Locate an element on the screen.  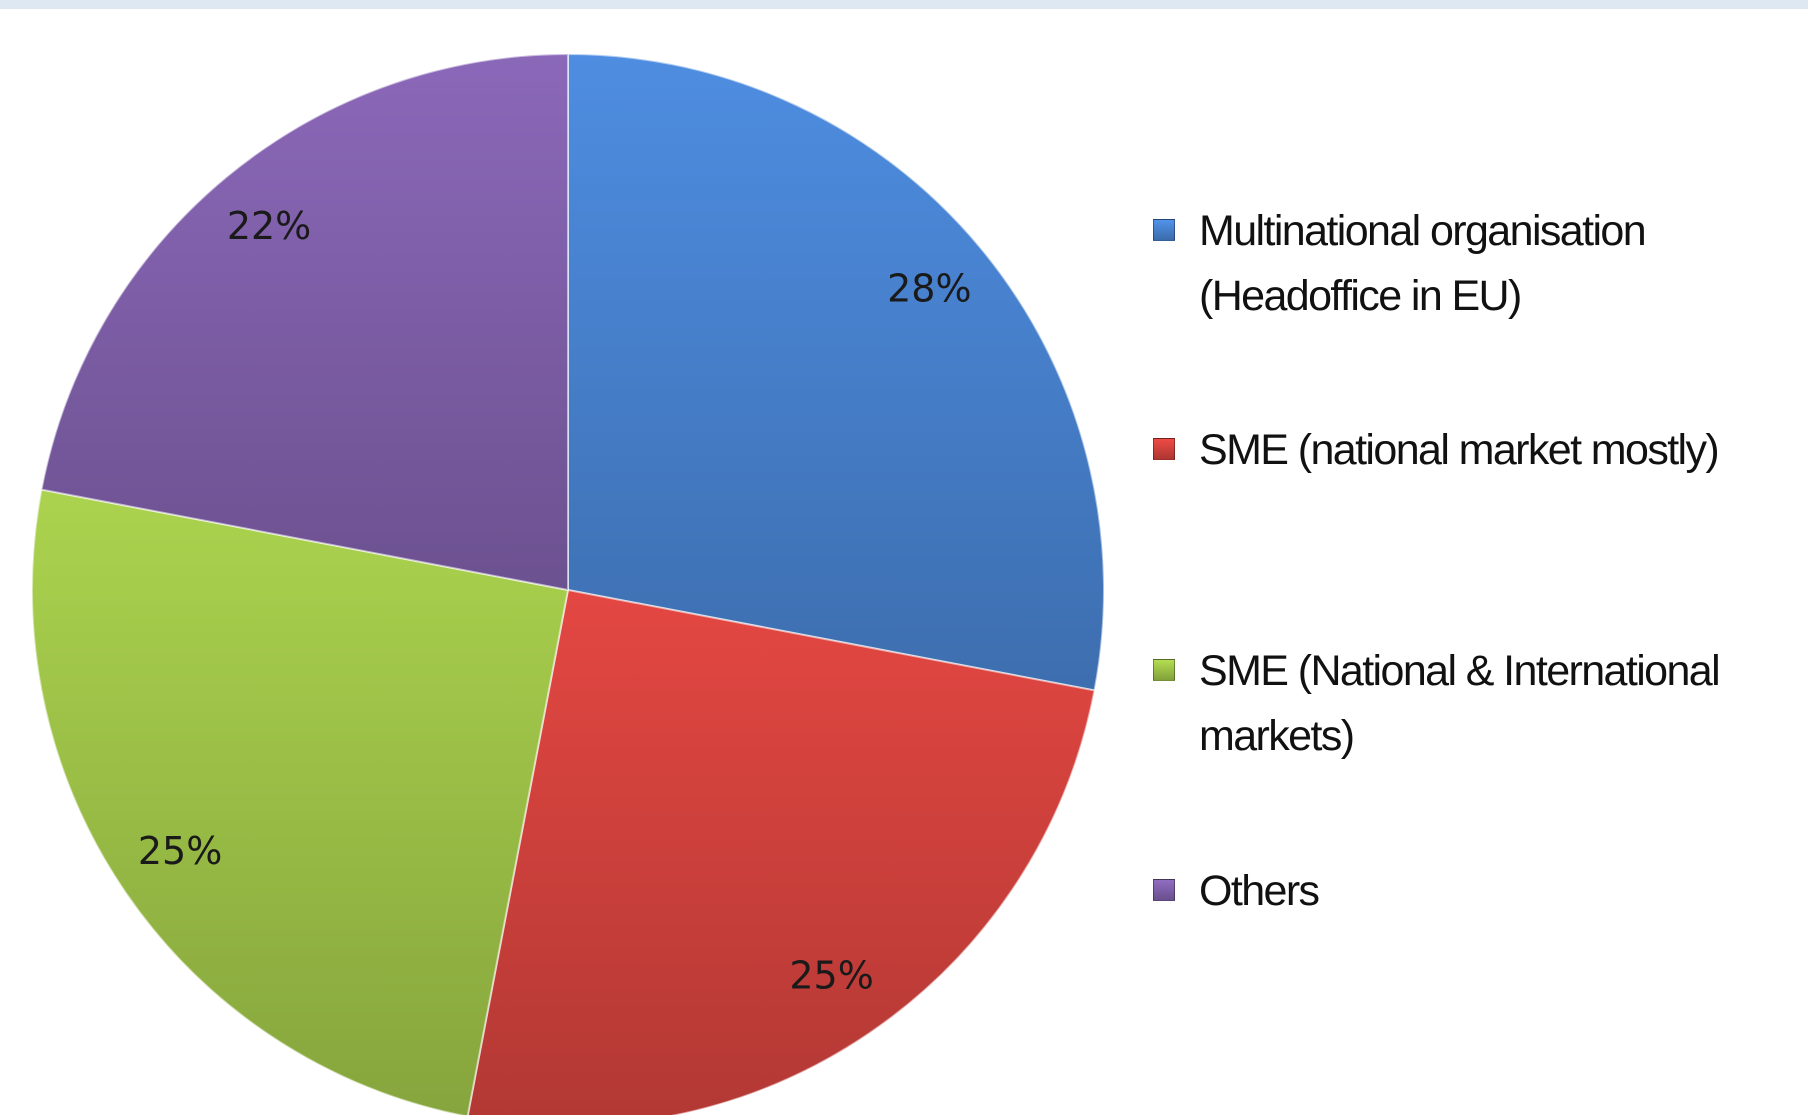
legend-label: Others is located at coordinates (1259, 891).